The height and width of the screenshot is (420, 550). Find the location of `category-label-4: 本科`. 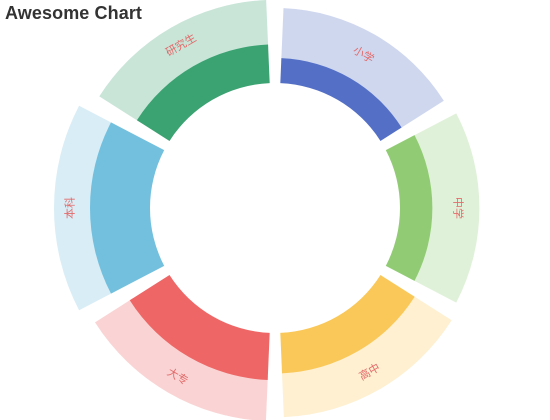

category-label-4: 本科 is located at coordinates (70, 208).